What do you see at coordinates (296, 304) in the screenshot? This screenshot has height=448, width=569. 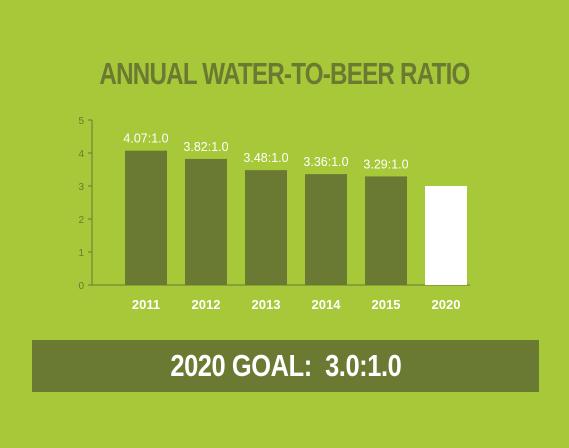 I see `x-axis-ticks: 2011 2012 2013 2014 2015 2020` at bounding box center [296, 304].